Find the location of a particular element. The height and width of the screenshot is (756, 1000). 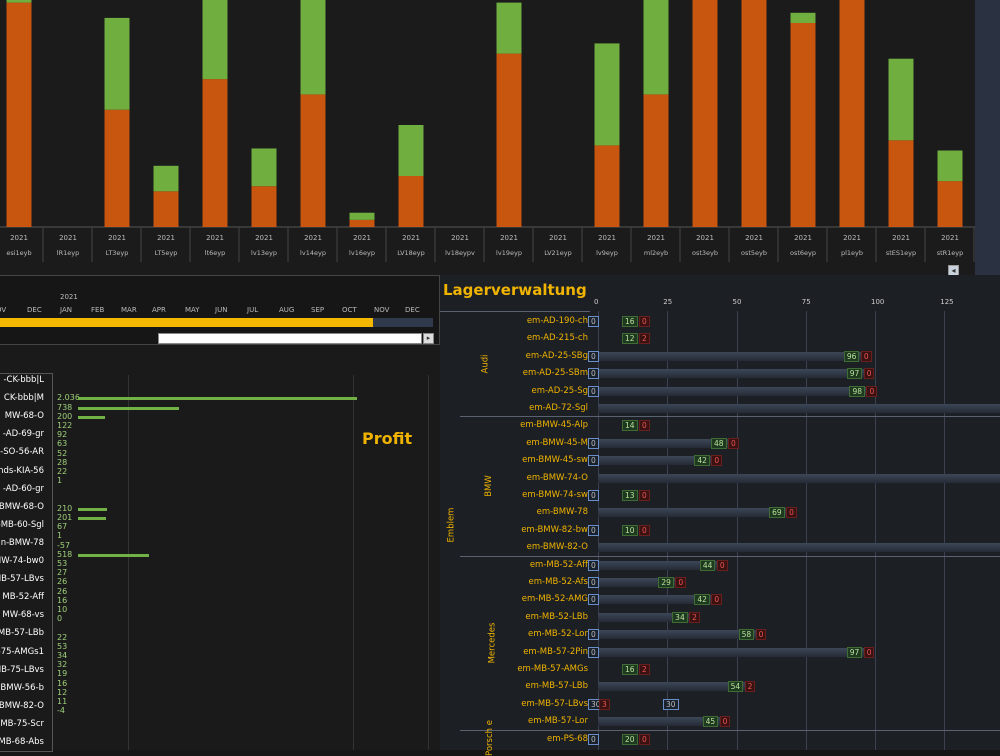

lager-row: em-MB-57-LBb 54 2 is located at coordinates (720, 686).